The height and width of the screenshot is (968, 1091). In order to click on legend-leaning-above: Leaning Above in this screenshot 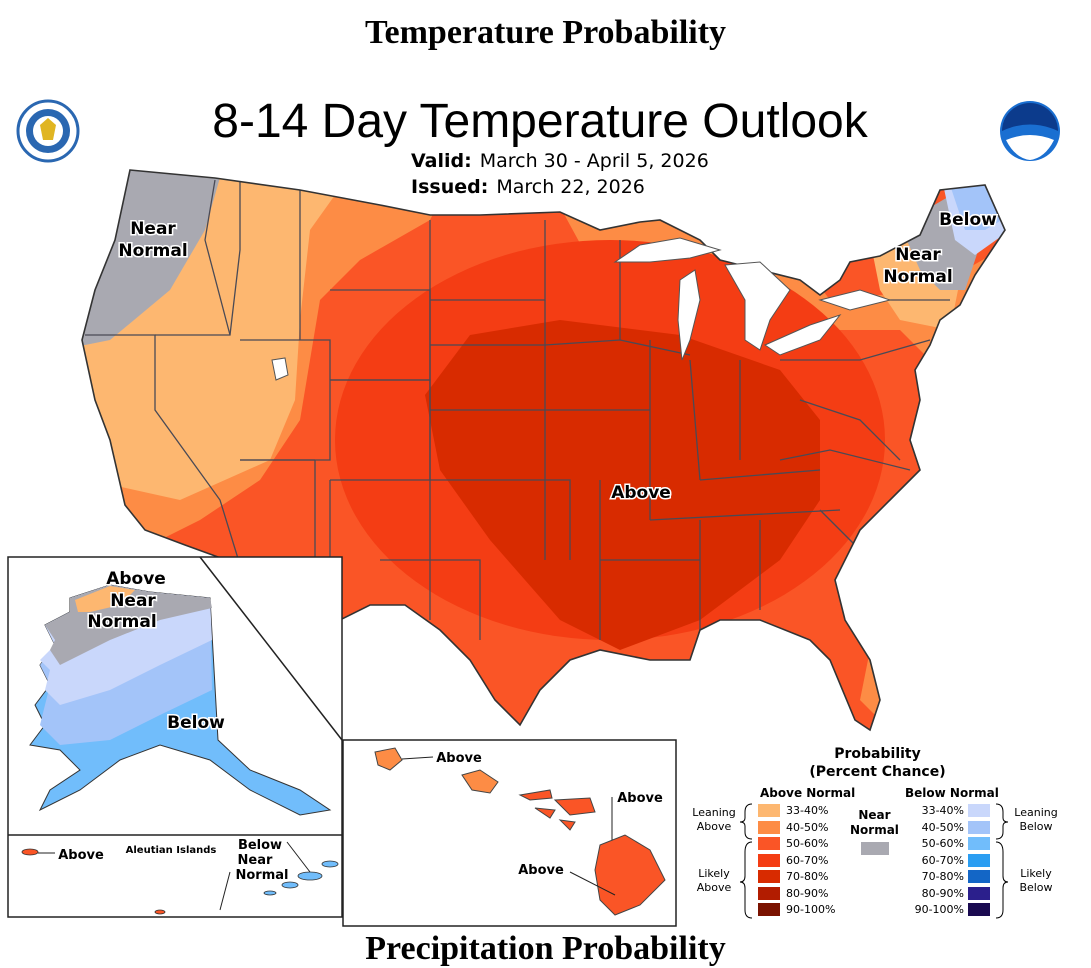, I will do `click(714, 819)`.